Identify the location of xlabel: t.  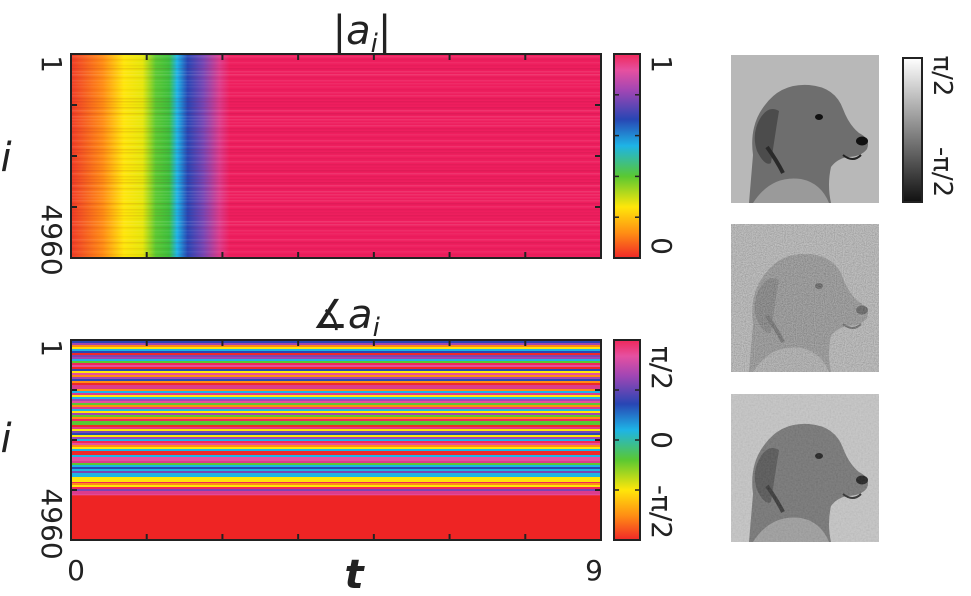
(354, 574).